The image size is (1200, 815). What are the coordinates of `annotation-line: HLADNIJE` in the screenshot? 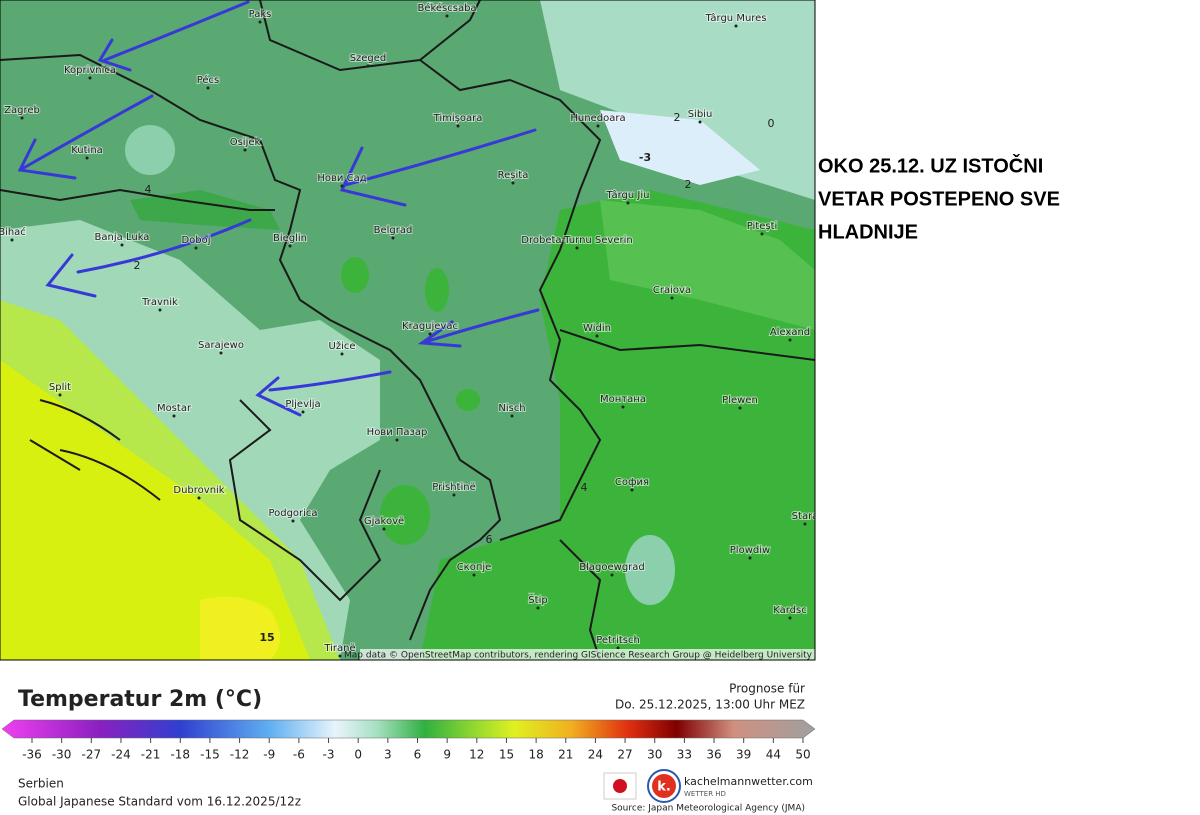 It's located at (868, 232).